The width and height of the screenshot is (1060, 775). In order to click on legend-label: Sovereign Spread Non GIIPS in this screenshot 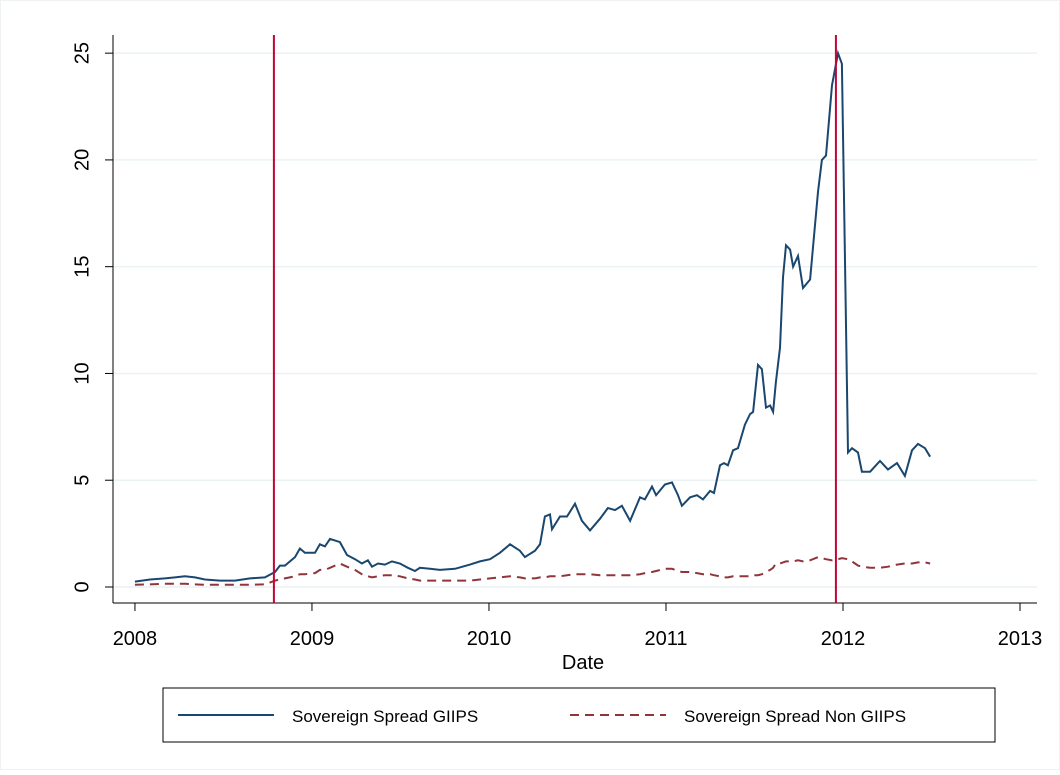, I will do `click(795, 716)`.